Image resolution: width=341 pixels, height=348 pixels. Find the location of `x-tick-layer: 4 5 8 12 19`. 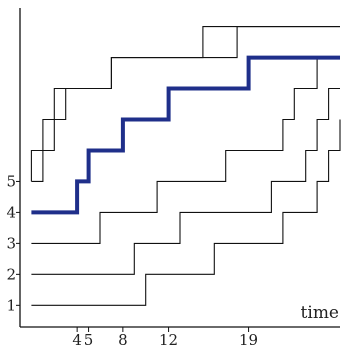

x-tick-layer: 4 5 8 12 19 is located at coordinates (165, 337).